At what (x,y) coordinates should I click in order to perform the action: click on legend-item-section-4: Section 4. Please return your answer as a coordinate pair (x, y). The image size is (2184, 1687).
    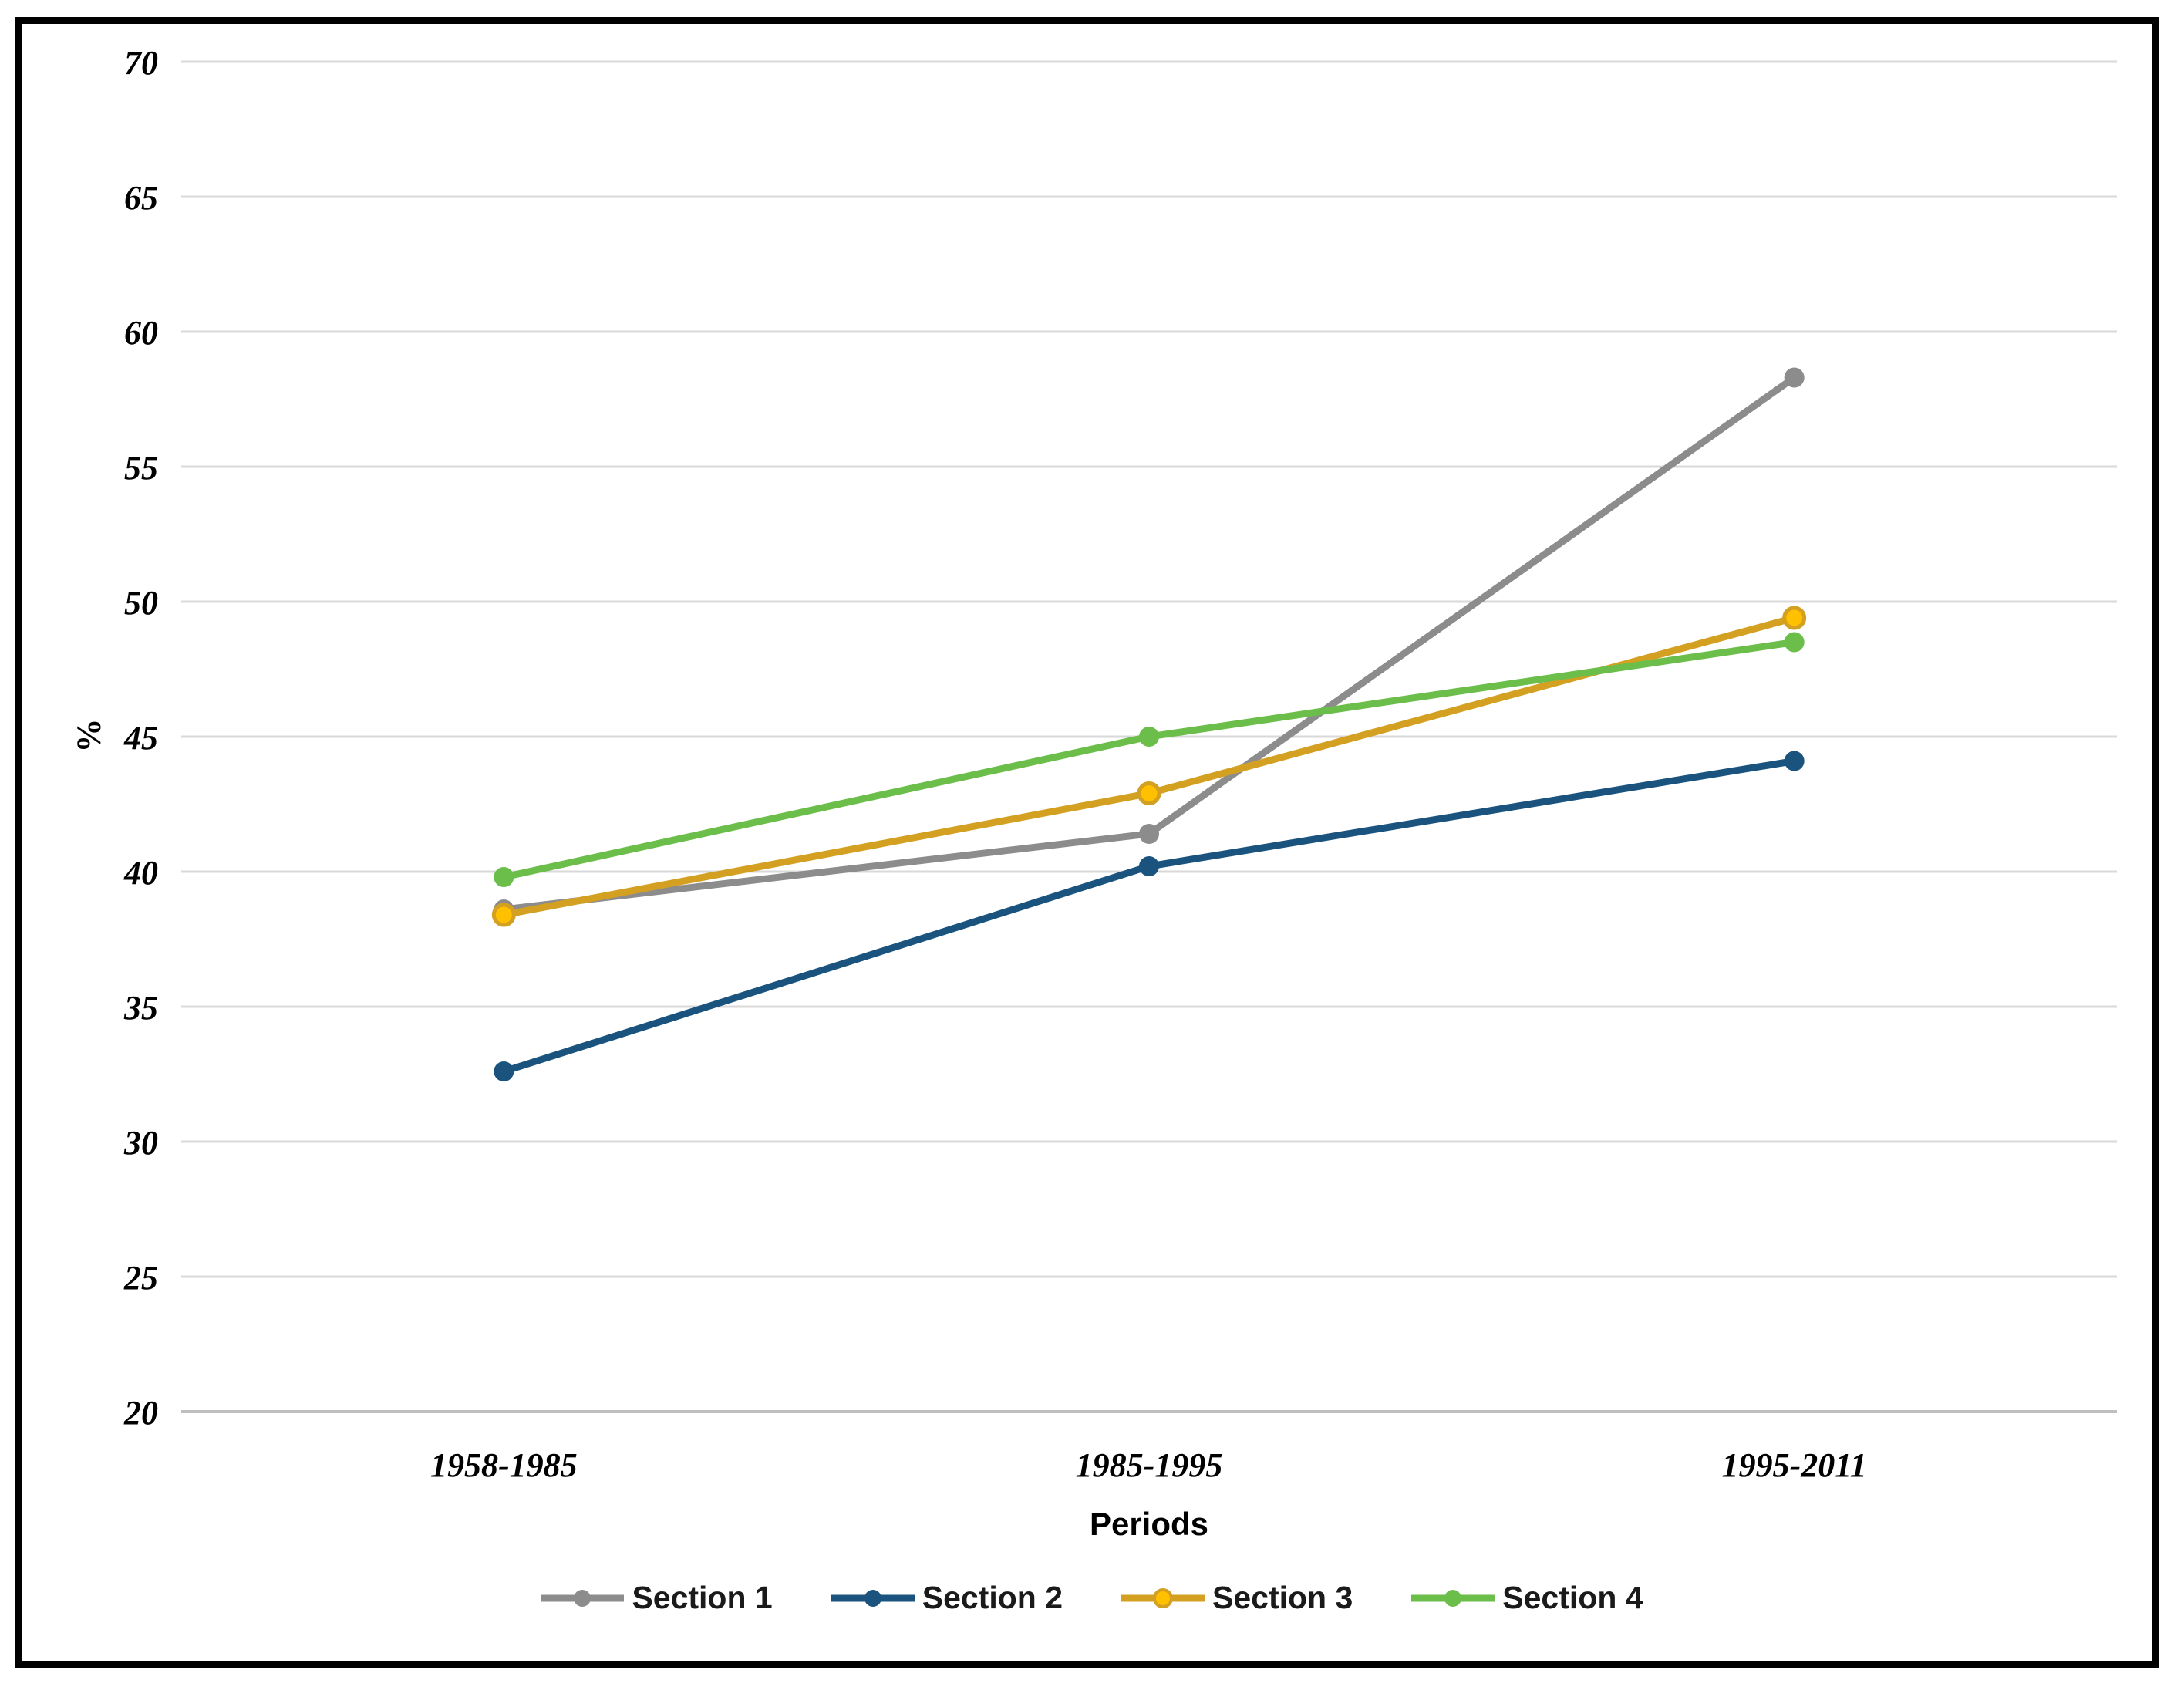
    Looking at the image, I should click on (1527, 1598).